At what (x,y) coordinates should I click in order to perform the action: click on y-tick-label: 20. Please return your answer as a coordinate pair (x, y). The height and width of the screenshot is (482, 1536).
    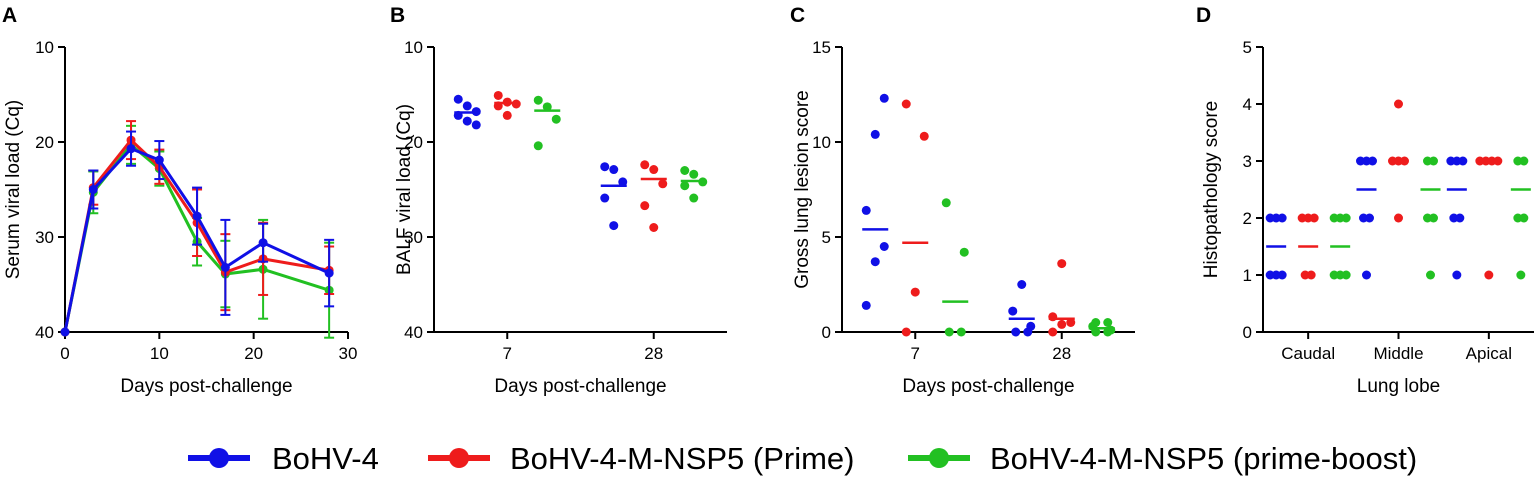
    Looking at the image, I should click on (44, 142).